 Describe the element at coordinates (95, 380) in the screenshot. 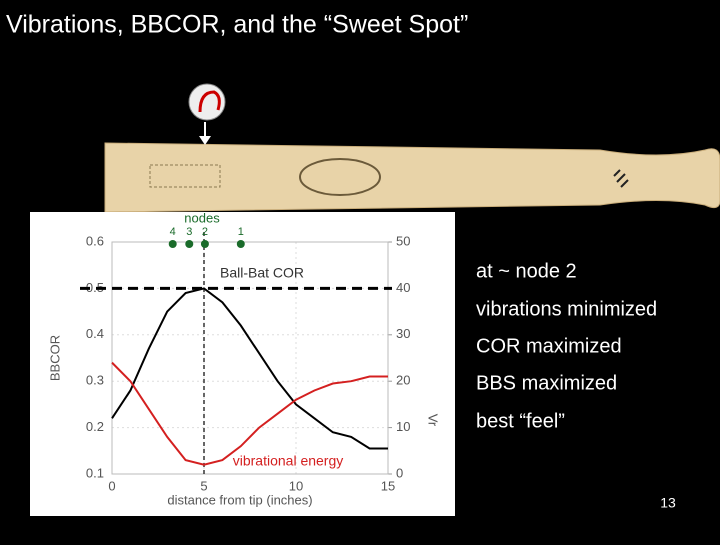

I see `y-tick-label: 0.3` at that location.